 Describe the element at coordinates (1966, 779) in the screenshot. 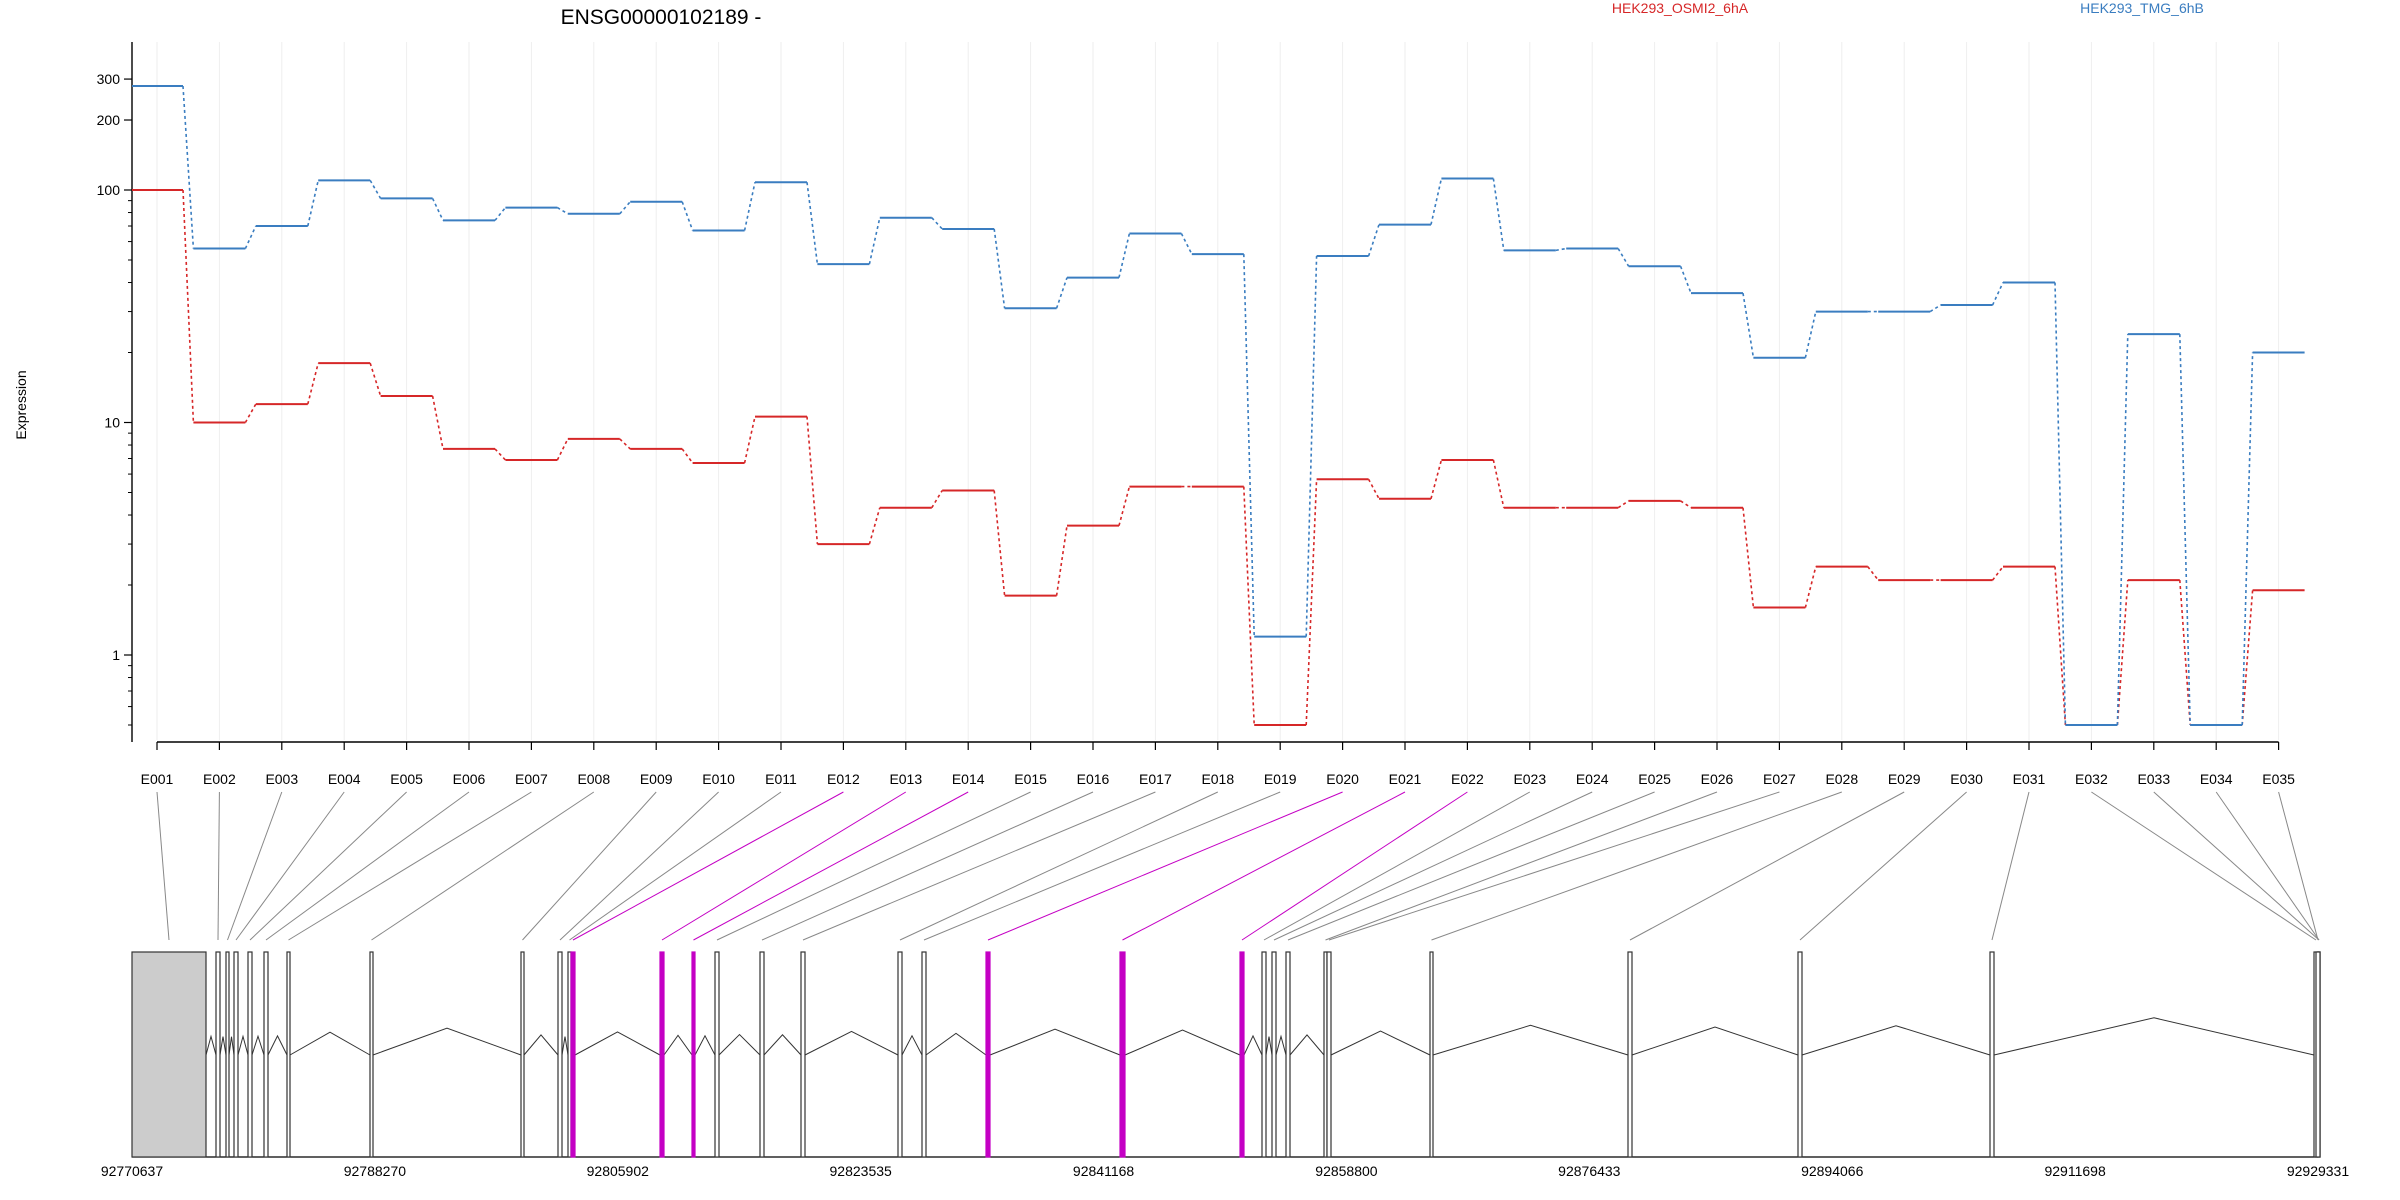

I see `x-tick-label: E030` at that location.